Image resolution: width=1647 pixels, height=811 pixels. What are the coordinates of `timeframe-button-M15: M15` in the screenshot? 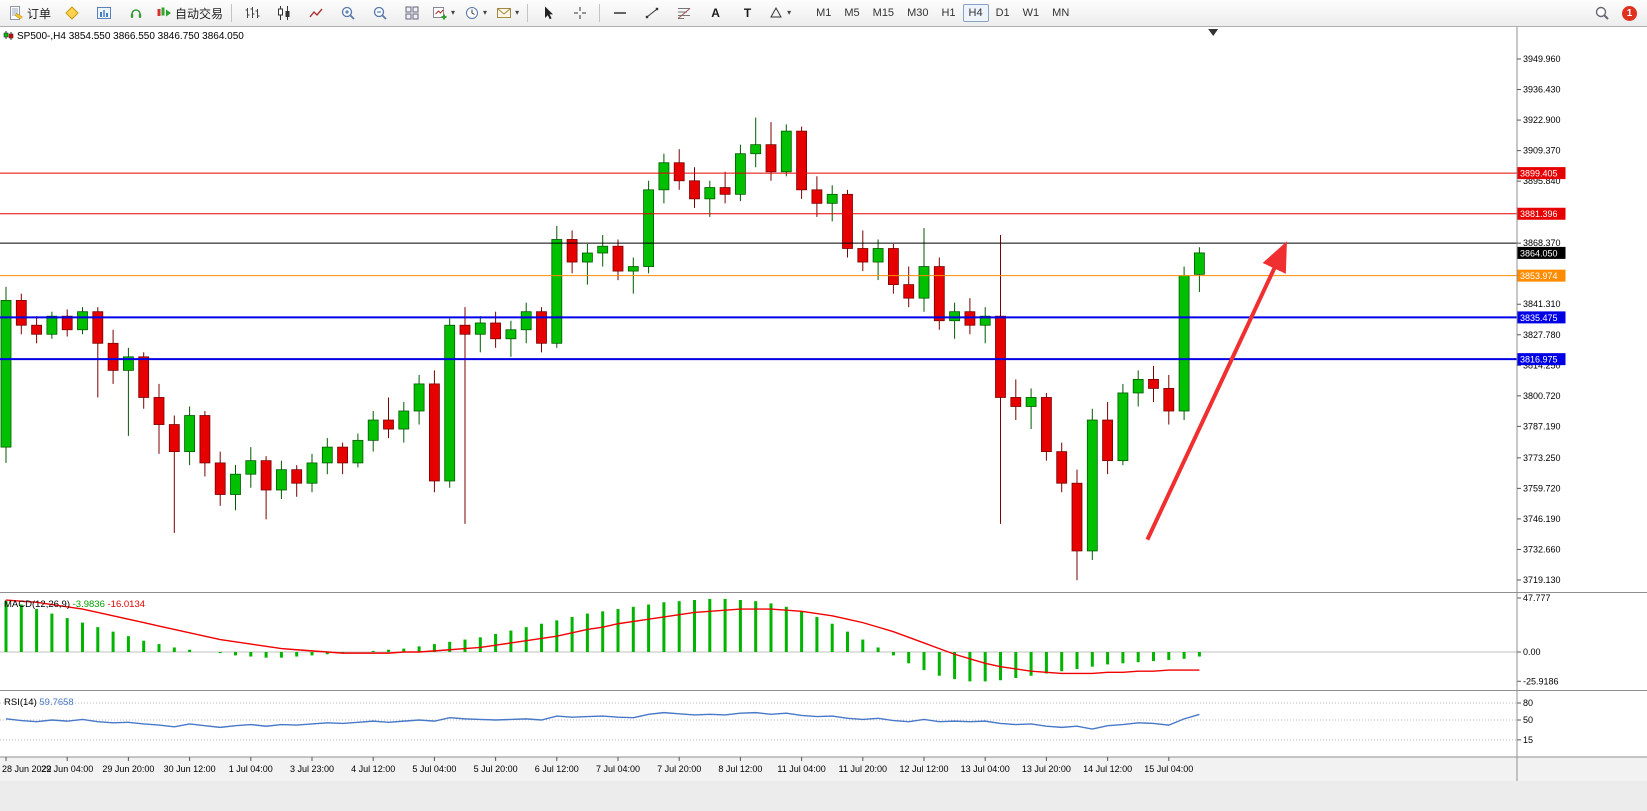 It's located at (883, 13).